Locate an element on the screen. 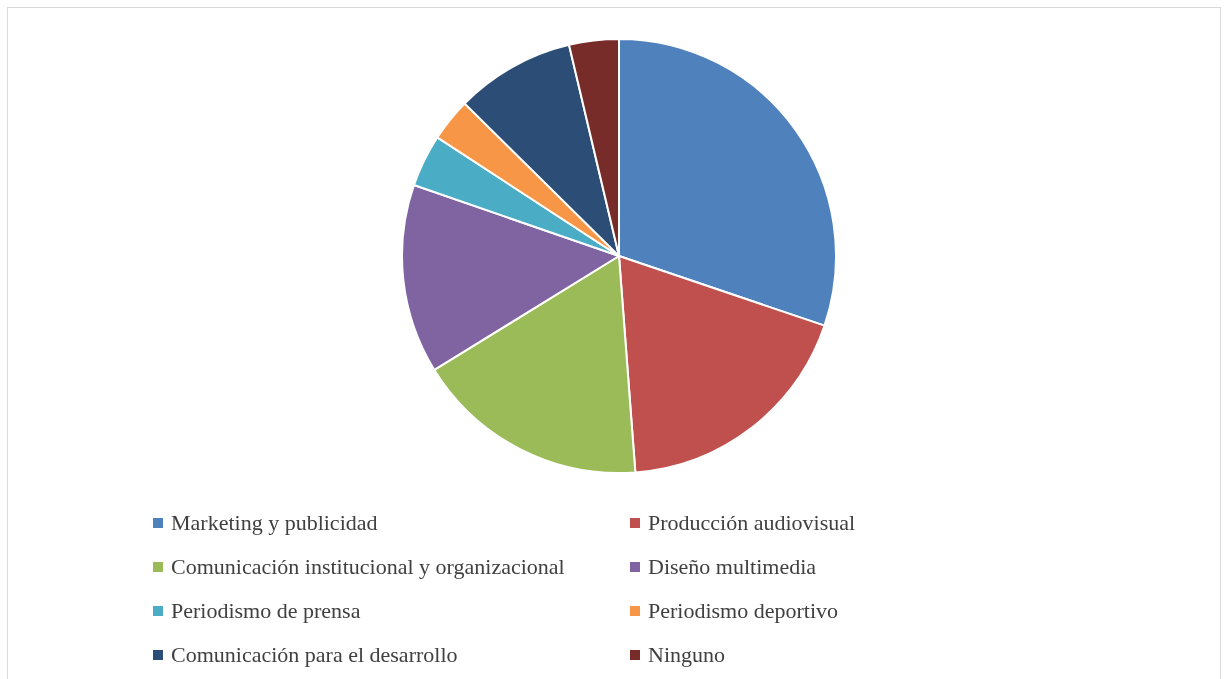  legend-label: Periodismo de prensa is located at coordinates (266, 611).